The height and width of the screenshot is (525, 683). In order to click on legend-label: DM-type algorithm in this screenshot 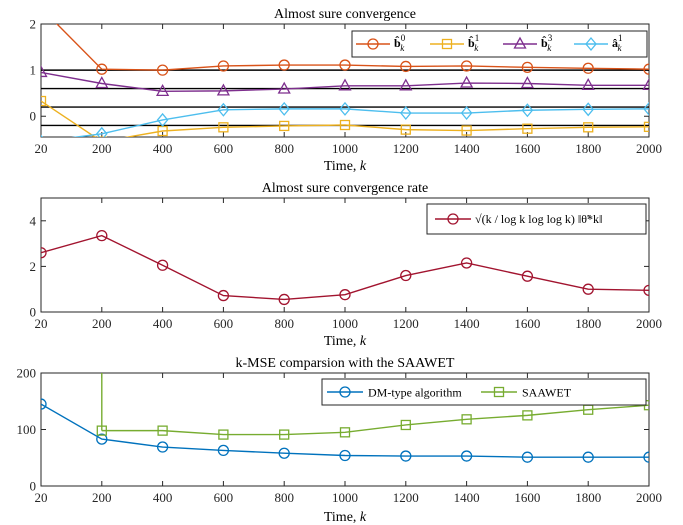, I will do `click(415, 393)`.